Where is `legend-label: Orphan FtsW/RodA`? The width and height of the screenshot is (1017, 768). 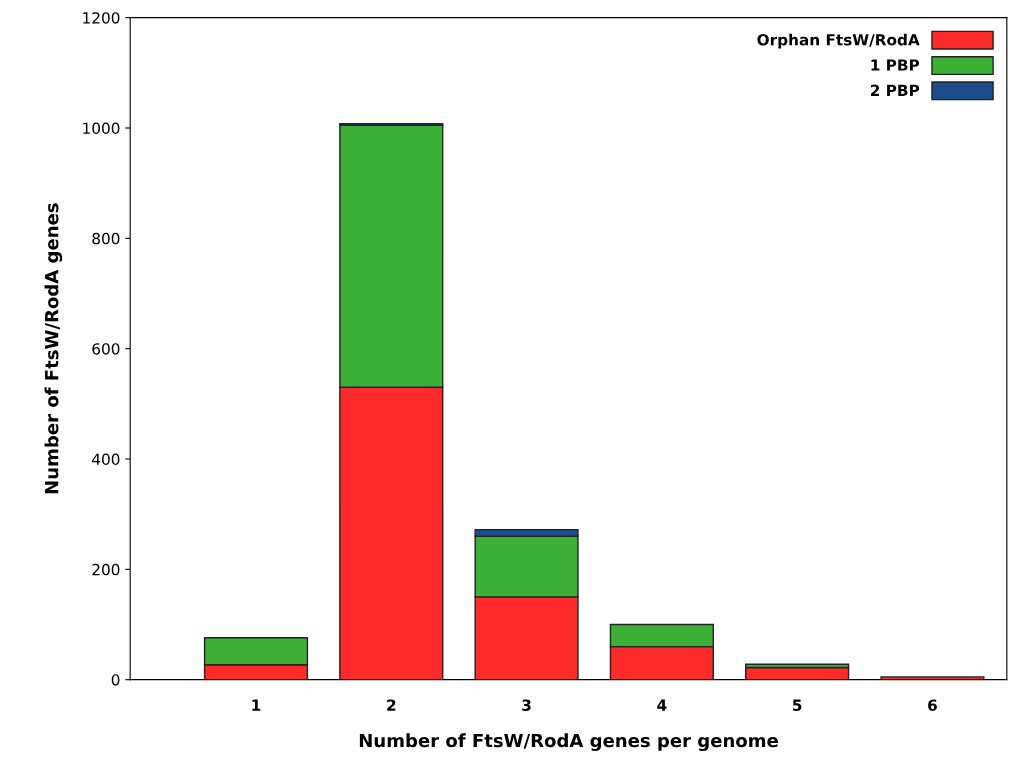
legend-label: Orphan FtsW/RodA is located at coordinates (838, 41).